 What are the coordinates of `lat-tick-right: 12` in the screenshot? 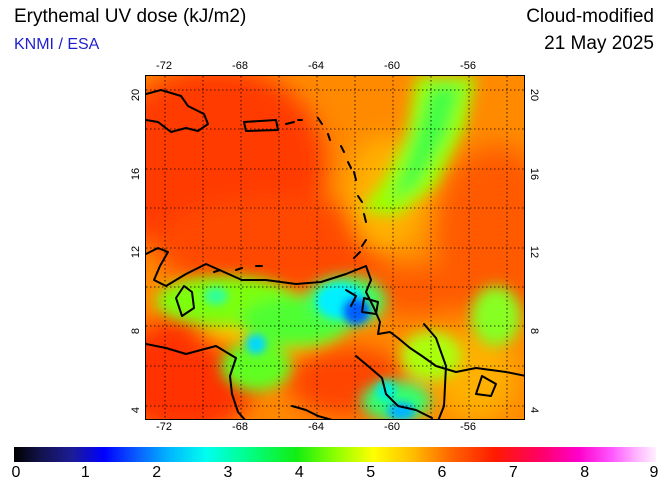 It's located at (534, 252).